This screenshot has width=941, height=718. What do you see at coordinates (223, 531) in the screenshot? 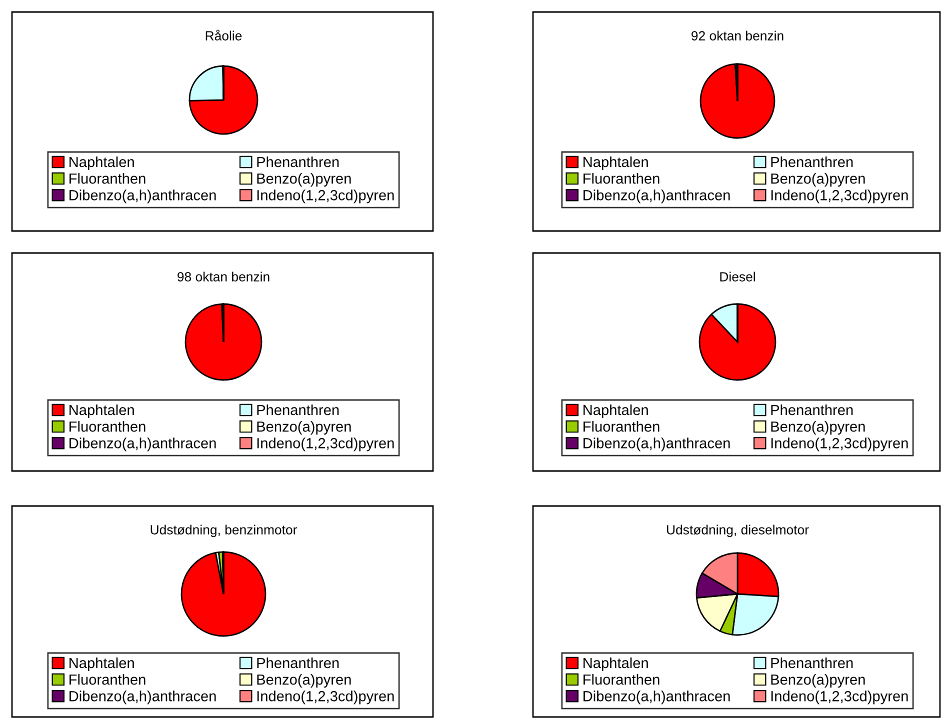
I see `chart-title: Udstødning, benzinmotor` at bounding box center [223, 531].